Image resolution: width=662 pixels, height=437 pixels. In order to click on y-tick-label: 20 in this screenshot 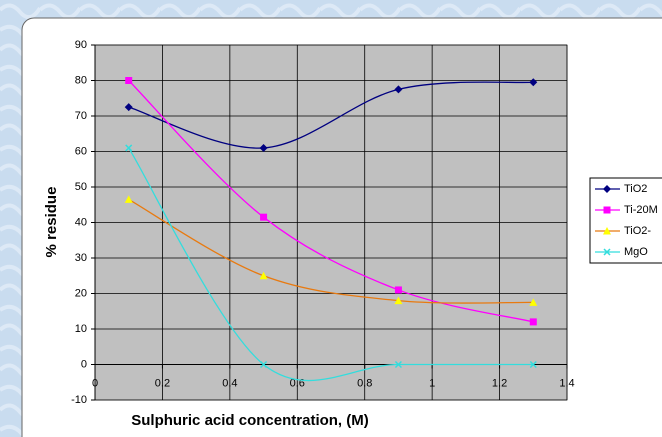, I will do `click(81, 293)`.